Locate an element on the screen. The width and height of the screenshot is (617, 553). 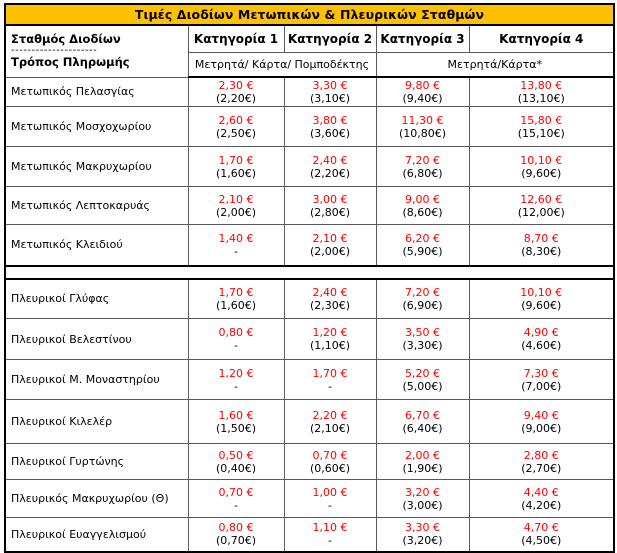
toll-price-discount: (12,00€) is located at coordinates (541, 212).